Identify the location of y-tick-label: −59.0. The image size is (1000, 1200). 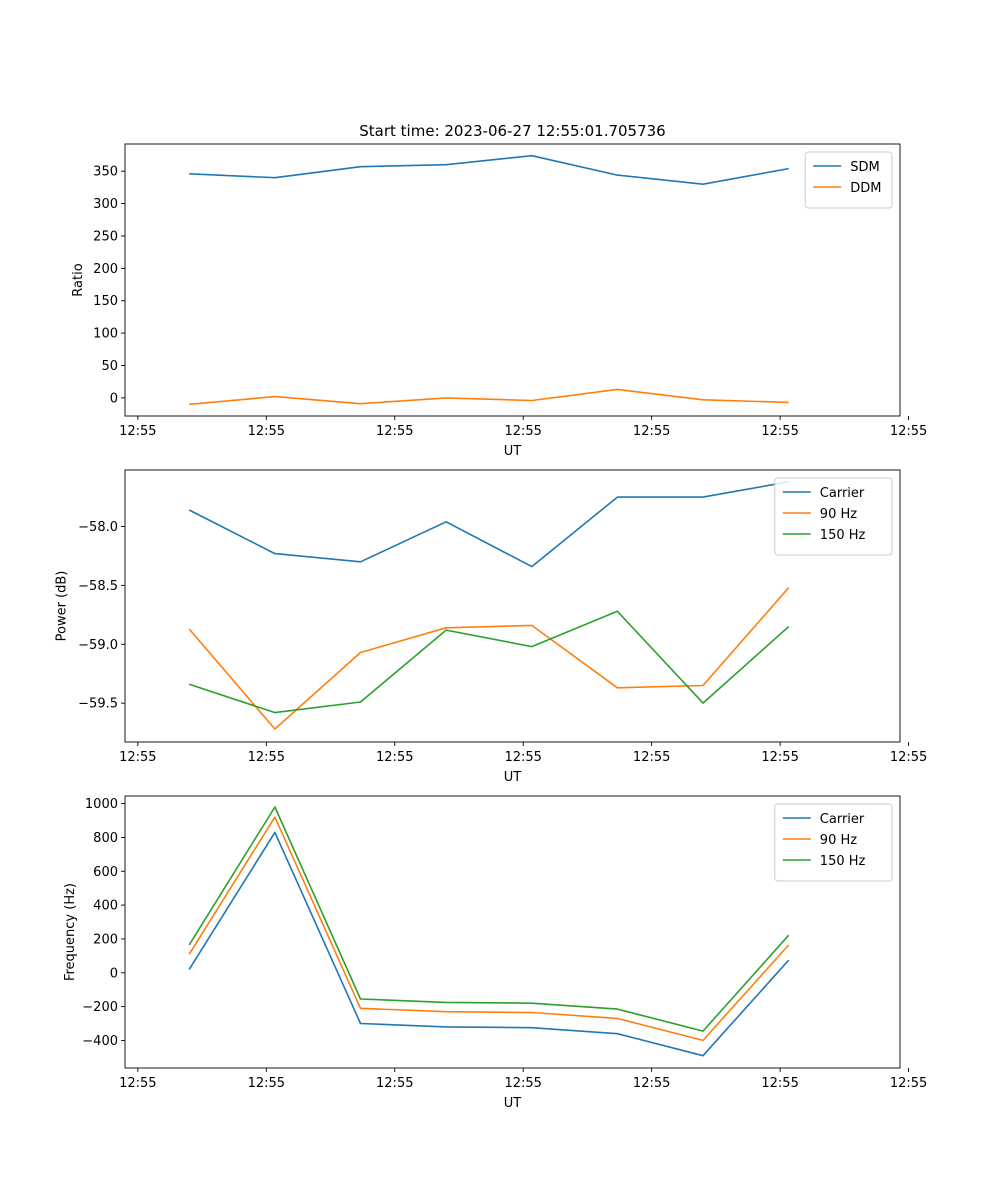
(98, 645).